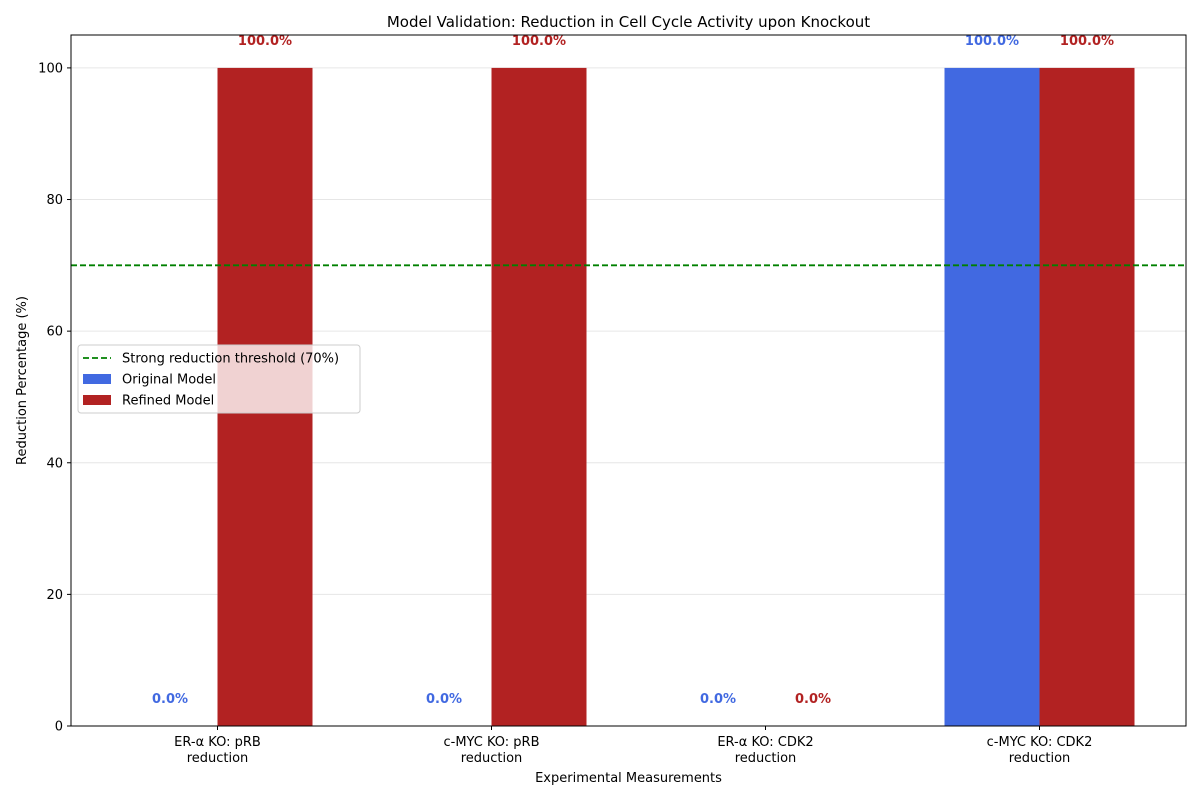 This screenshot has height=800, width=1200. Describe the element at coordinates (491, 742) in the screenshot. I see `x-tick-label: c-MYC KO: pRB` at that location.